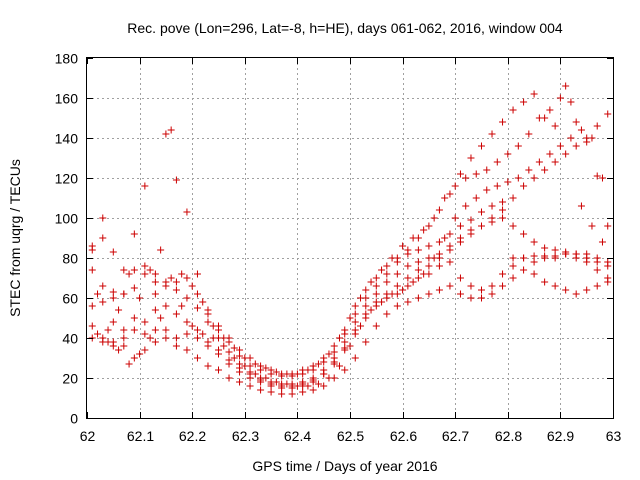  What do you see at coordinates (140, 436) in the screenshot?
I see `x-tick-label: 62.1` at bounding box center [140, 436].